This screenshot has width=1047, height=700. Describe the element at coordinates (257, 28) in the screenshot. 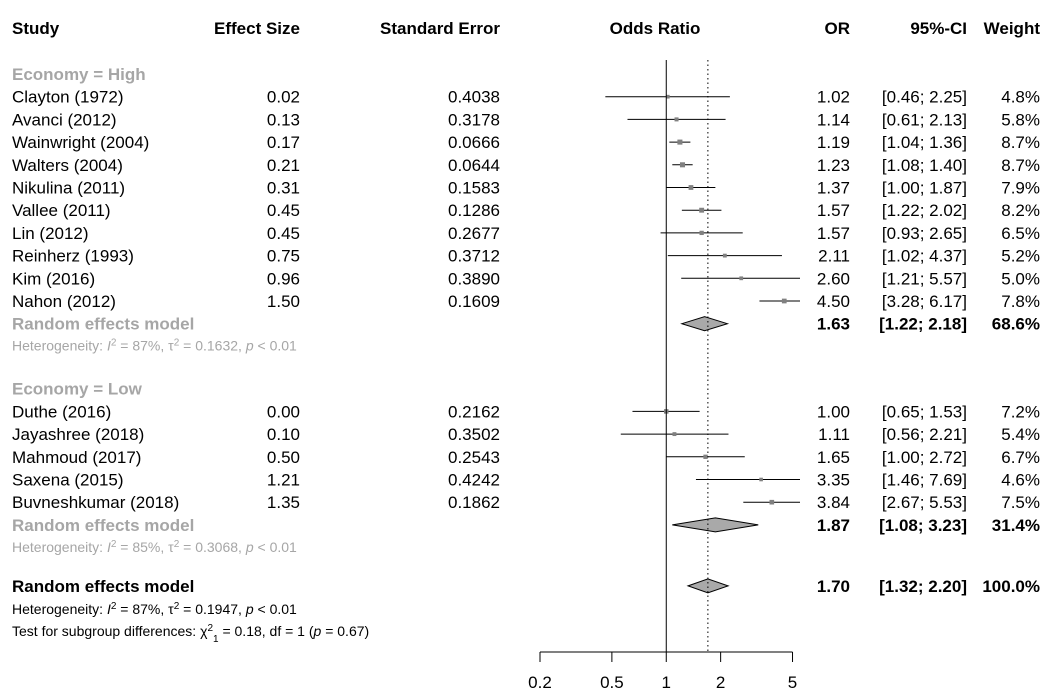

I see `header-effect-size: Effect Size` at that location.